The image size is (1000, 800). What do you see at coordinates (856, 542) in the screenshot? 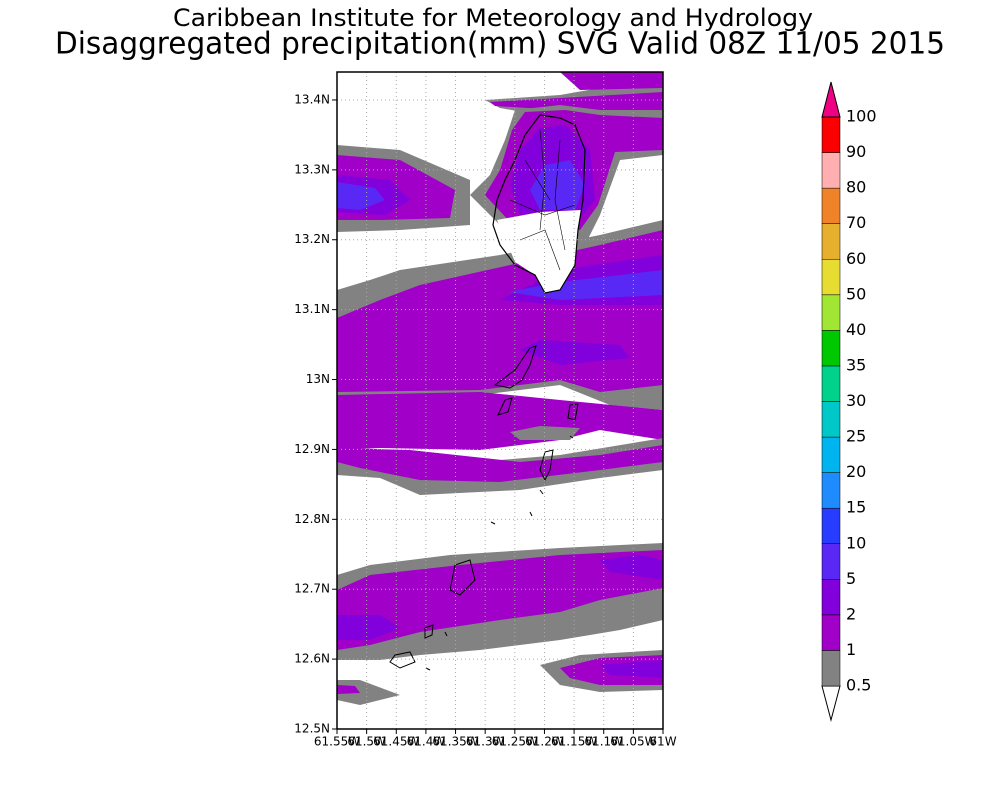
I see `colorbar-label: 10` at bounding box center [856, 542].